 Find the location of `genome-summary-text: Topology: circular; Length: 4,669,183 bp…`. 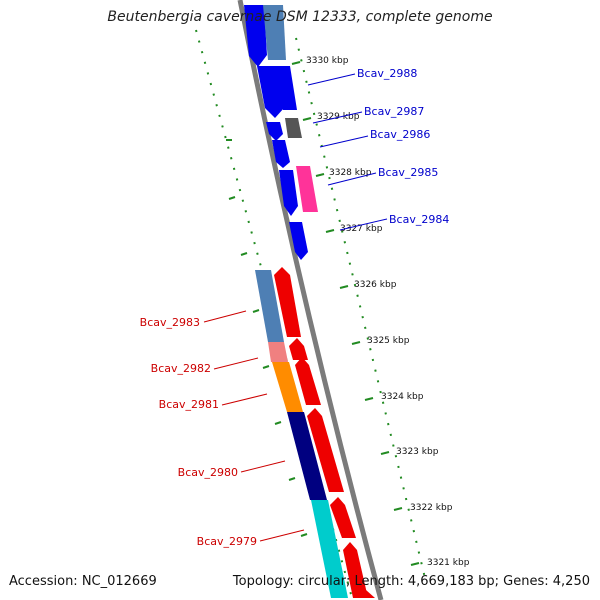

genome-summary-text: Topology: circular; Length: 4,669,183 bp… is located at coordinates (411, 581).